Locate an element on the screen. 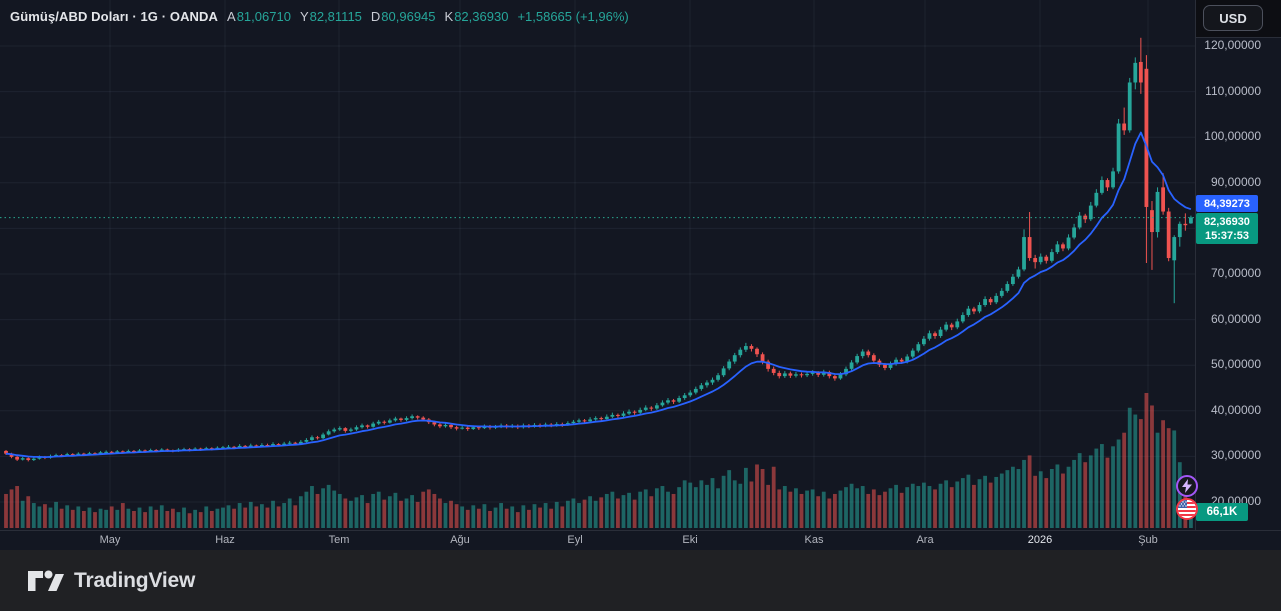 The image size is (1281, 611). price-tick-label: 40,00000 is located at coordinates (1235, 409).